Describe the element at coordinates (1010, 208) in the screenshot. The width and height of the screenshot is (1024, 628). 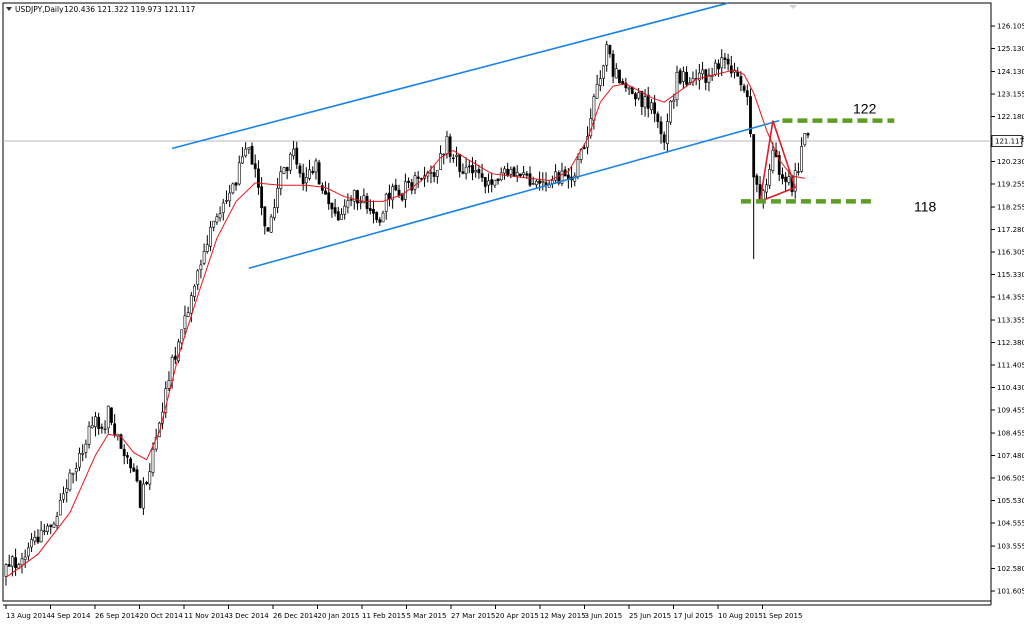
I see `y-tick-label: 118.255` at that location.